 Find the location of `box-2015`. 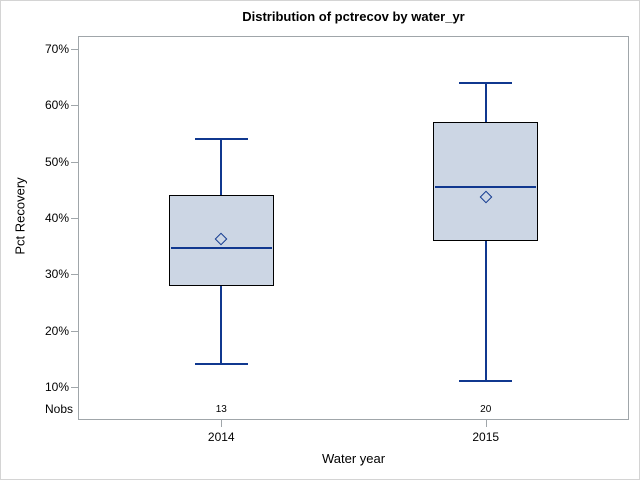

box-2015 is located at coordinates (486, 181).